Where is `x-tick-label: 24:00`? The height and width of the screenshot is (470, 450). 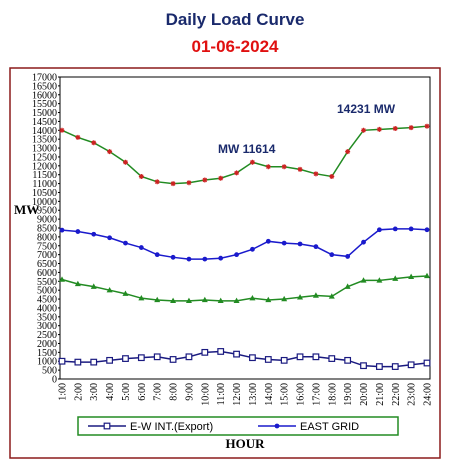 x-tick-label: 24:00 is located at coordinates (428, 394).